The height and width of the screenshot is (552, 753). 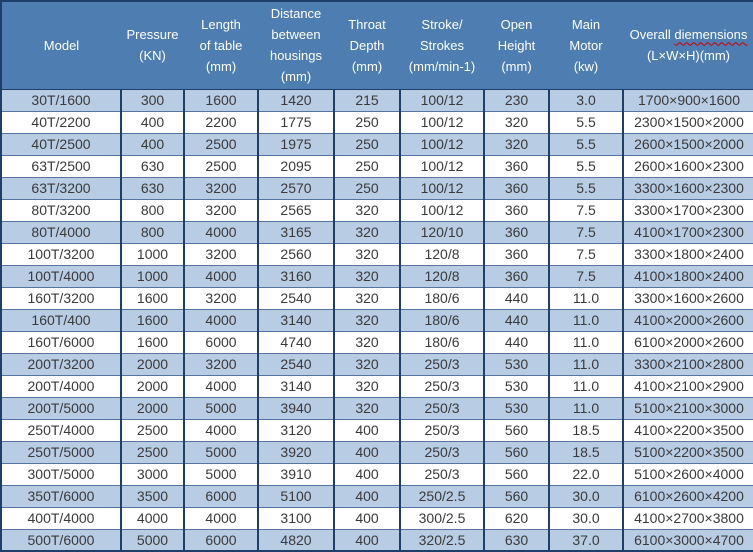 What do you see at coordinates (687, 341) in the screenshot?
I see `cell-overall-dimensions: 6100×2000×2600` at bounding box center [687, 341].